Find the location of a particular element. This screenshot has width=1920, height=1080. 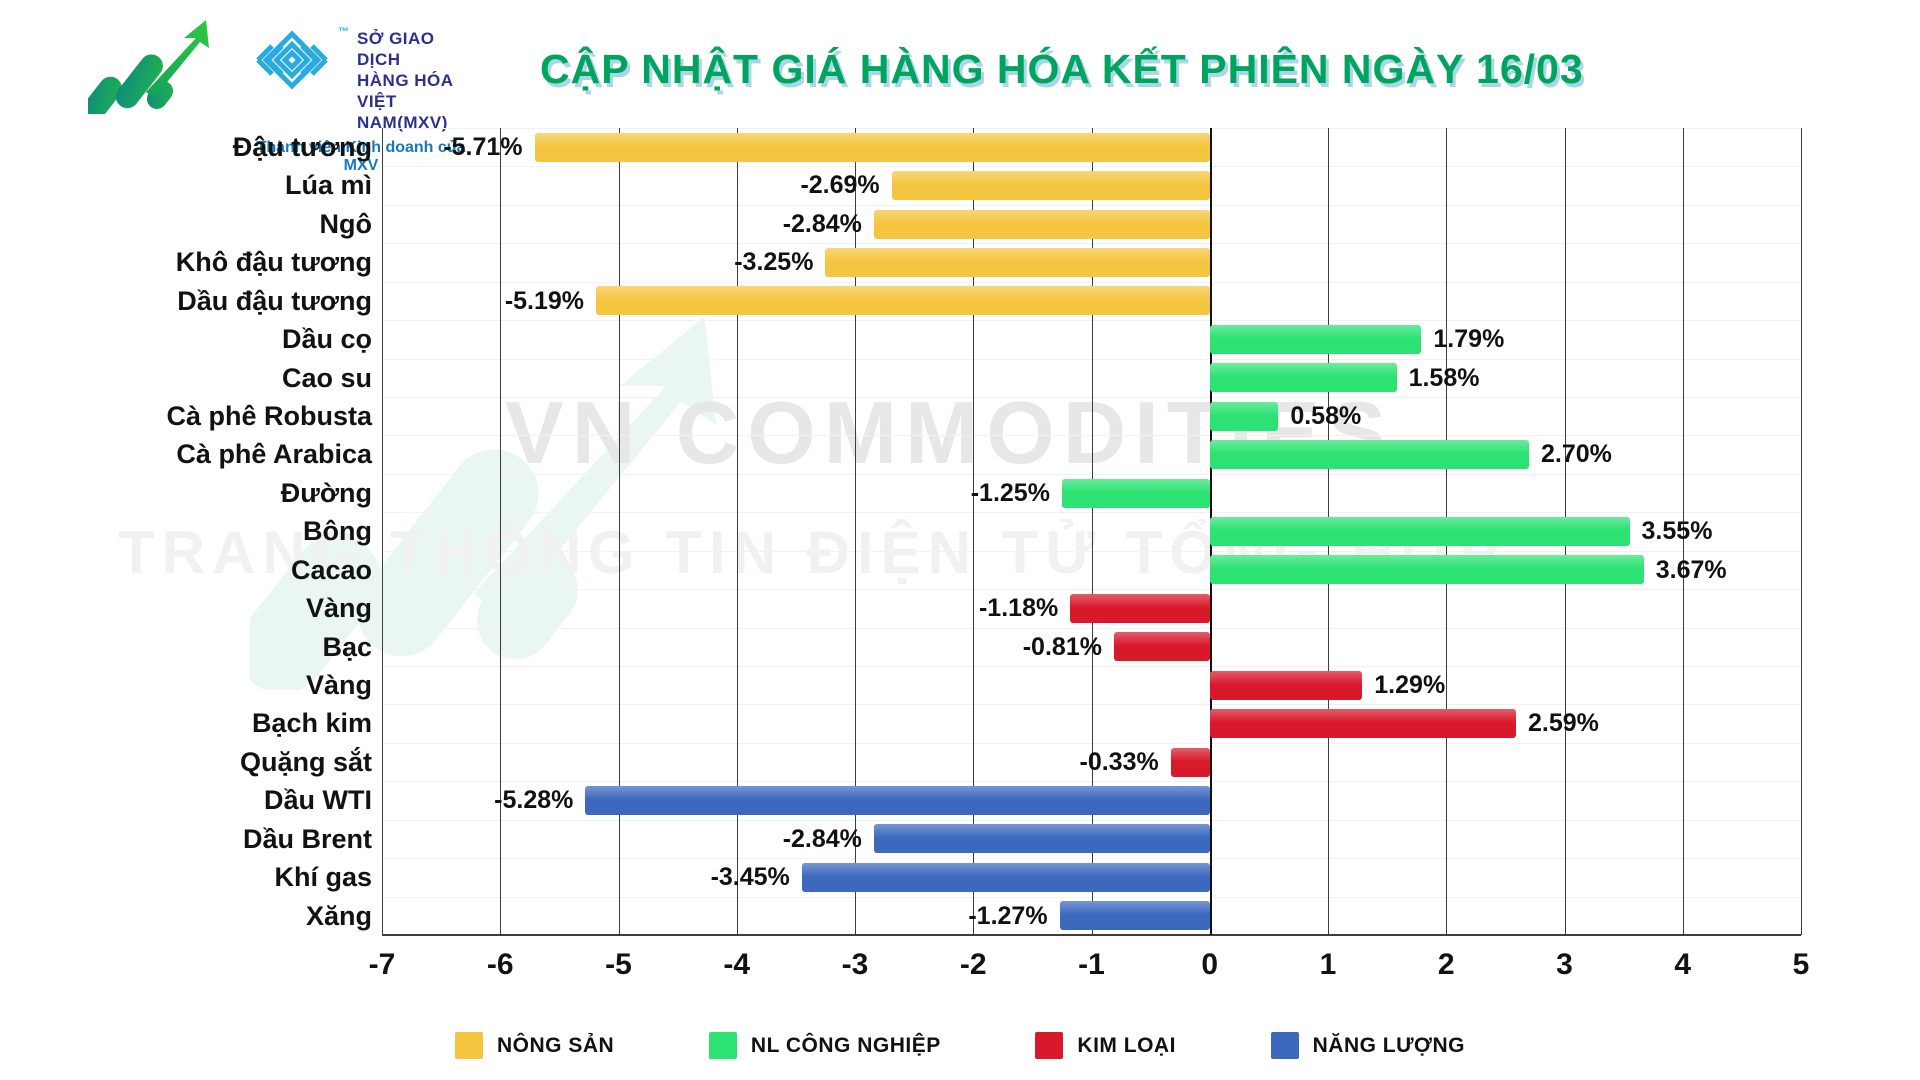

legend-swatch is located at coordinates (722, 1045).